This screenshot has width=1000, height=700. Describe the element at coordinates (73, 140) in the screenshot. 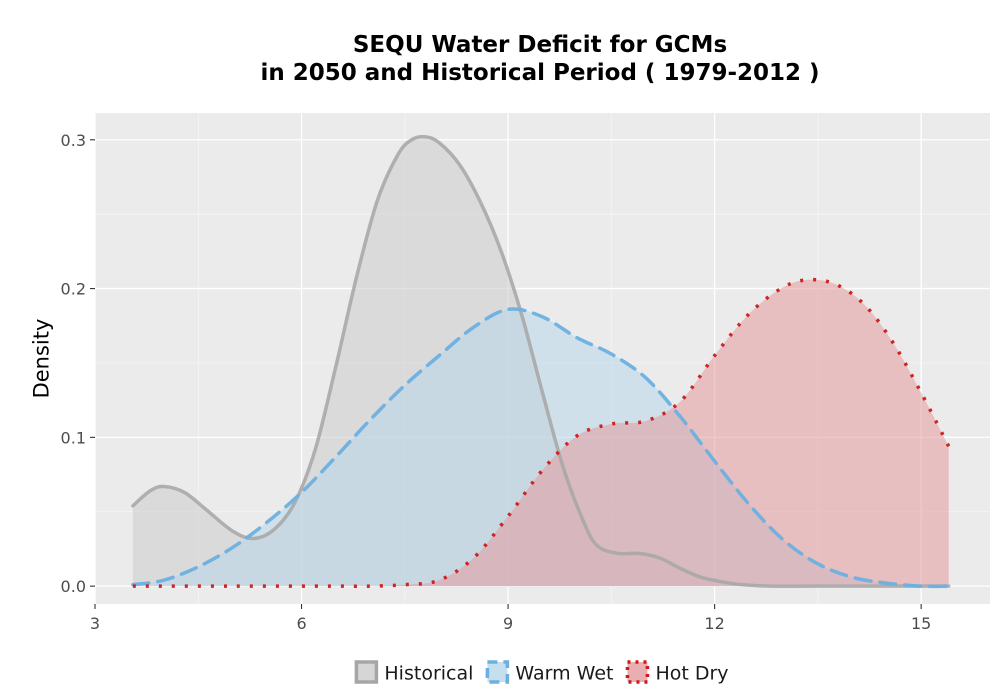

I see `y-tick-label: 0.3` at that location.